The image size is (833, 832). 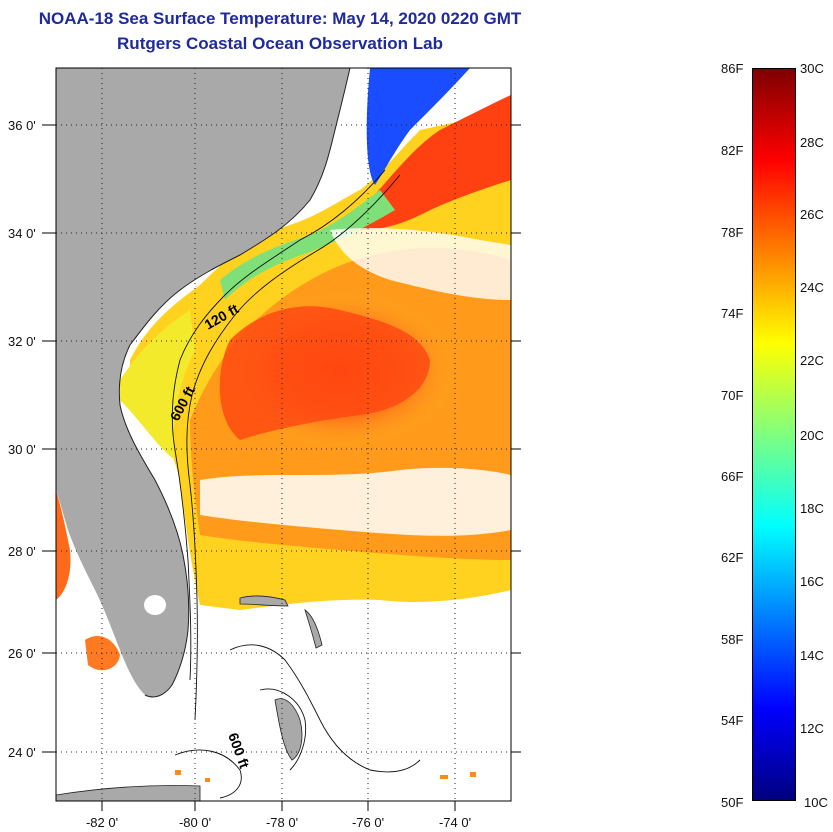 I want to click on lon-label: -76 0', so click(x=368, y=822).